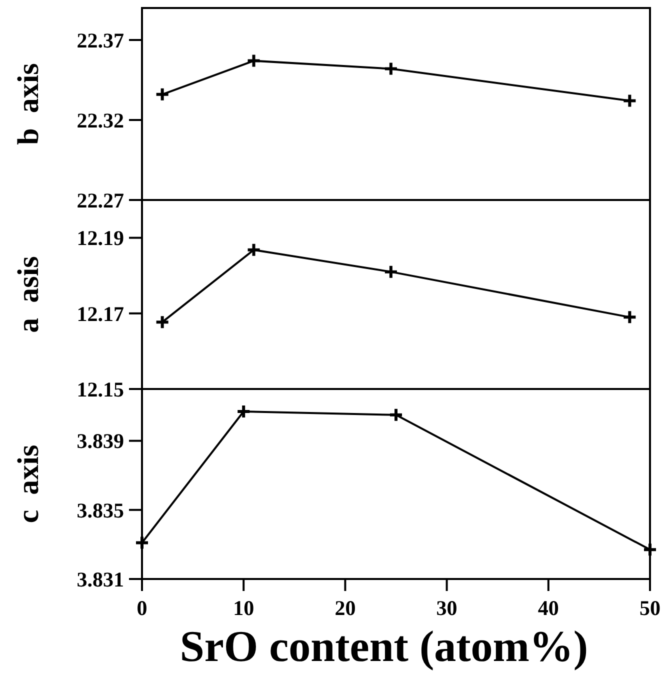  Describe the element at coordinates (28, 294) in the screenshot. I see `y-axis-title: a asis` at that location.